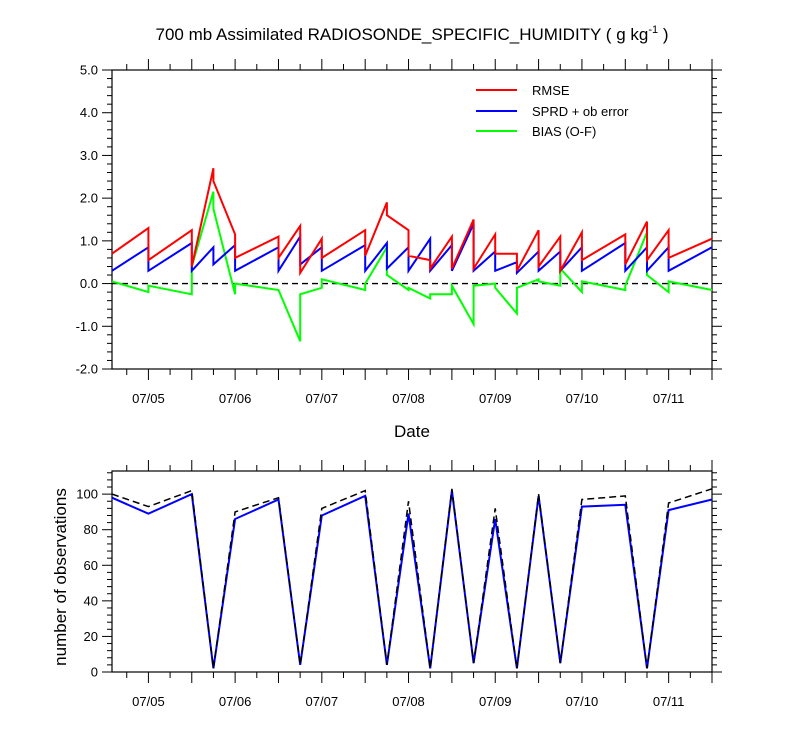 The width and height of the screenshot is (800, 750). Describe the element at coordinates (322, 701) in the screenshot. I see `bottom-xtick-label: 07/07` at that location.